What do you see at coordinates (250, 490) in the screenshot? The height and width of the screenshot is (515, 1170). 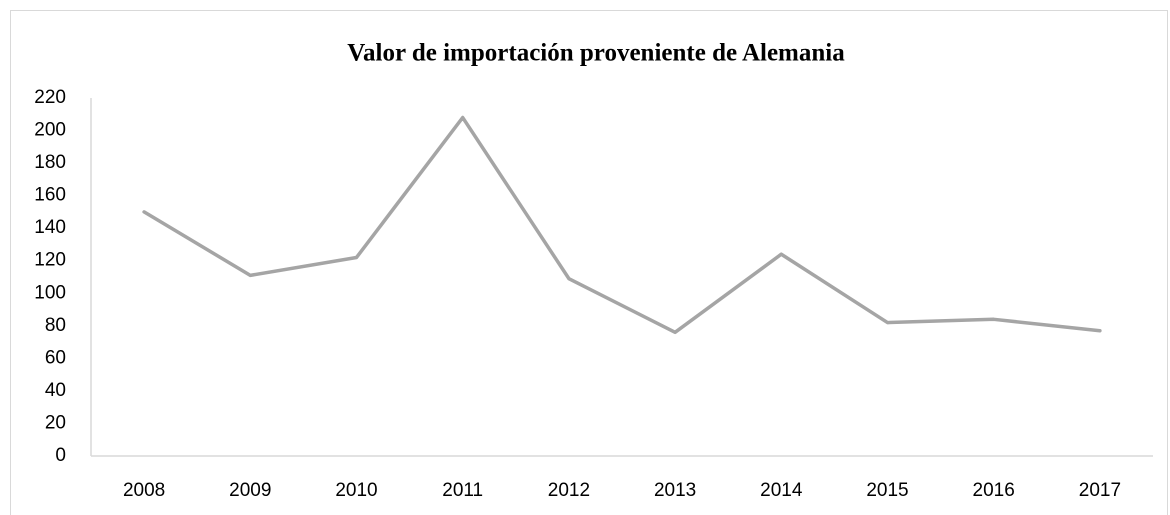 I see `x-tick-label: 2009` at bounding box center [250, 490].